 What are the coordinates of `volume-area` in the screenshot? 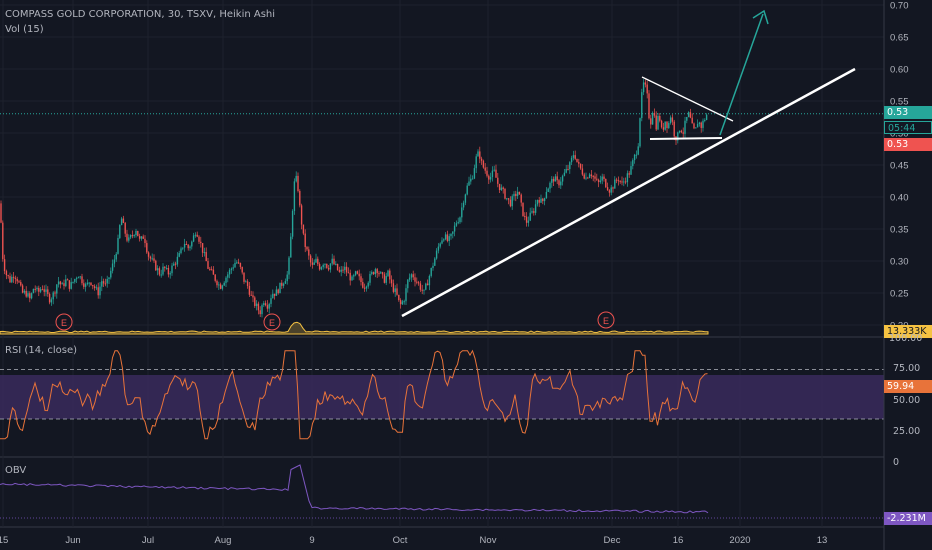 It's located at (354, 328).